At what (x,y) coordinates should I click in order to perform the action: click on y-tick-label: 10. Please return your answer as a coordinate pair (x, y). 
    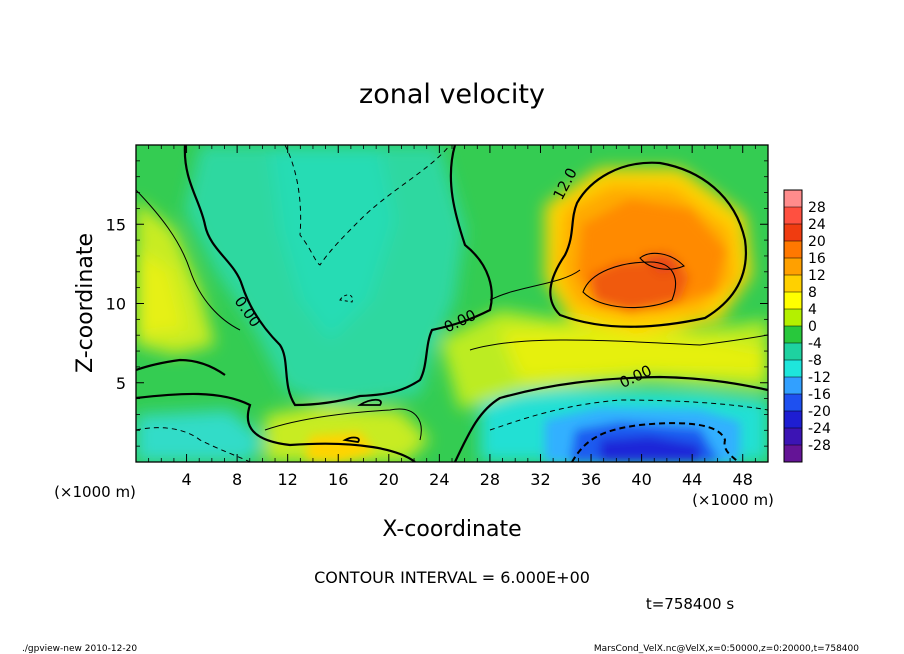
    Looking at the image, I should click on (116, 304).